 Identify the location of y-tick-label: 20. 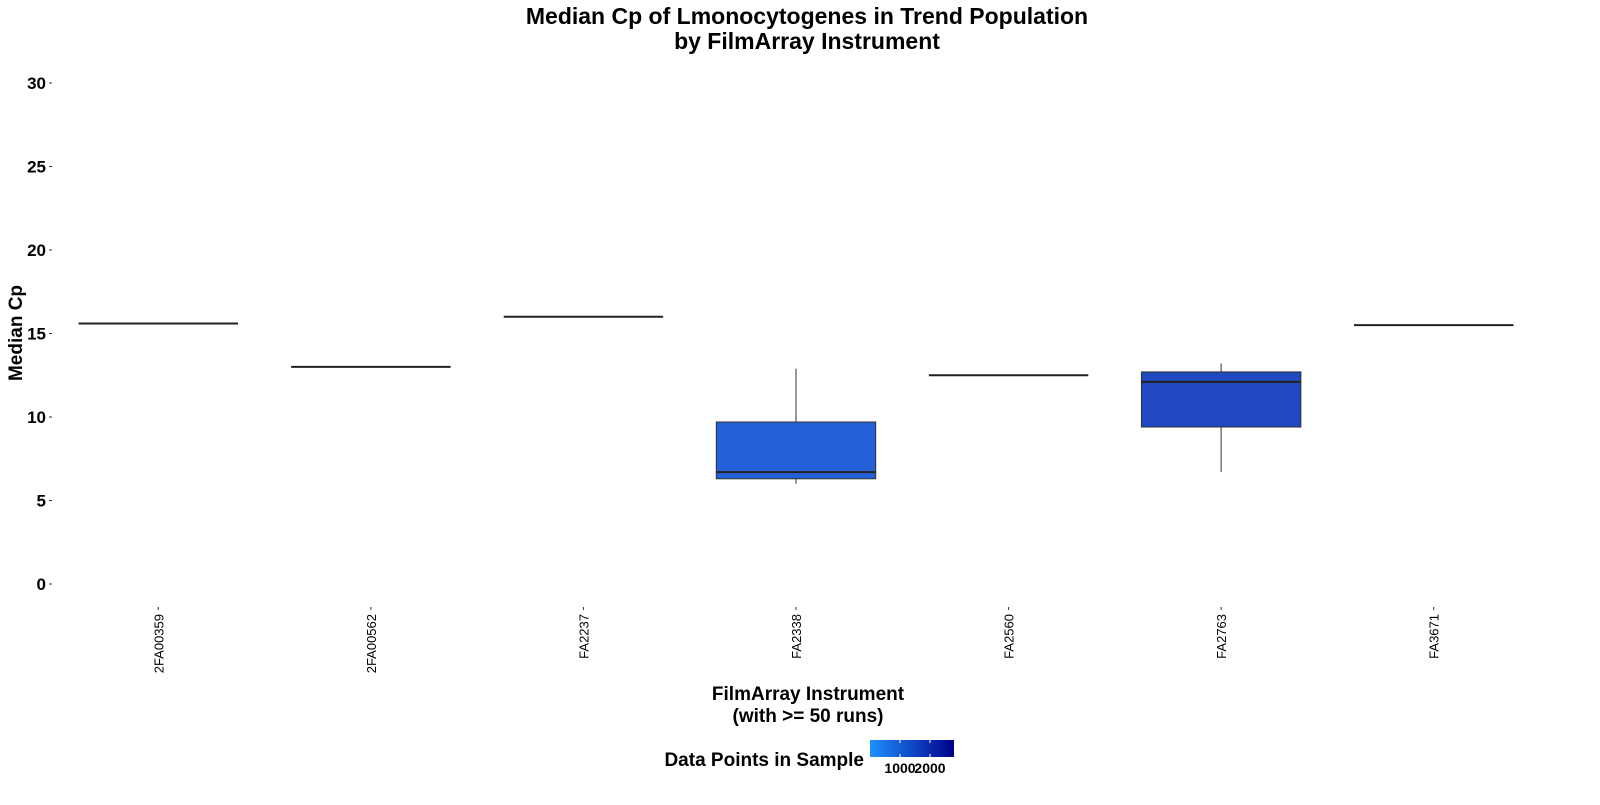
(36, 250).